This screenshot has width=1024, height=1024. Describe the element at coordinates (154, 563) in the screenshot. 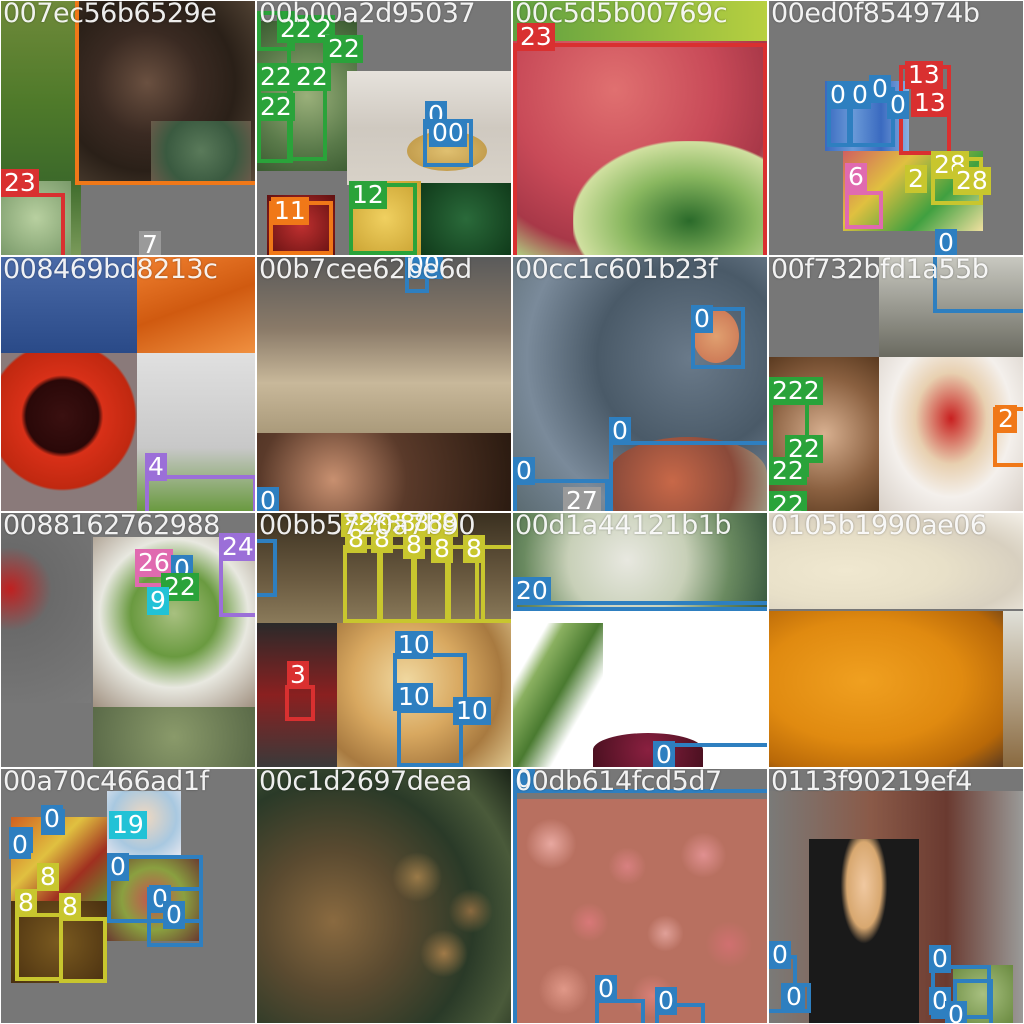

I see `detection-label: 26` at that location.